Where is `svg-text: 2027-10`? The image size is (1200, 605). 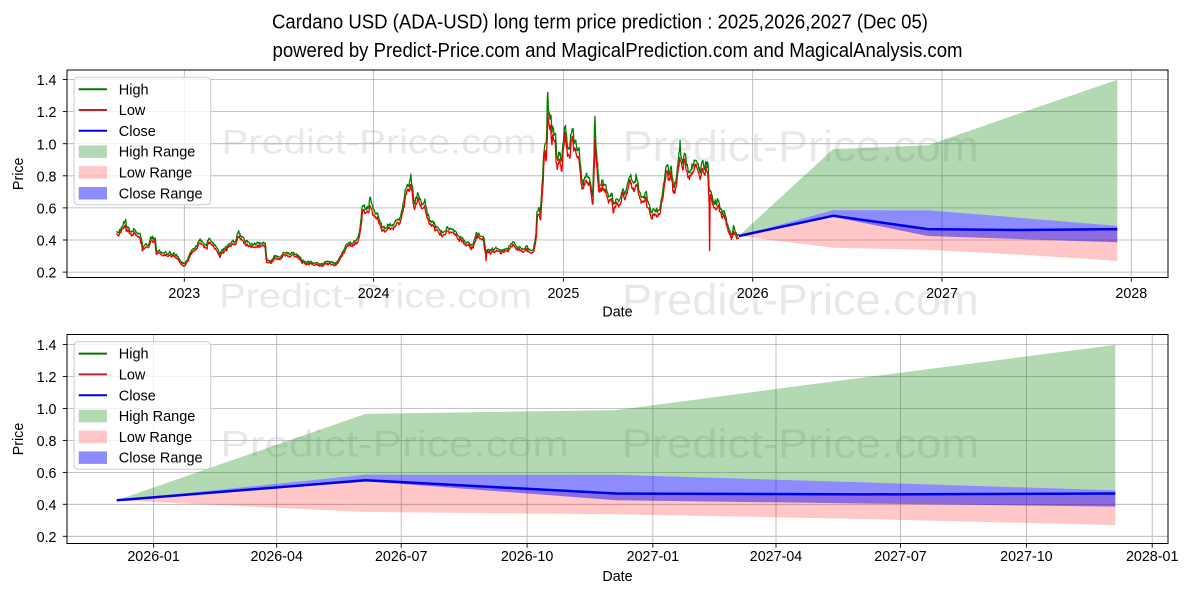
svg-text: 2027-10 is located at coordinates (1026, 557).